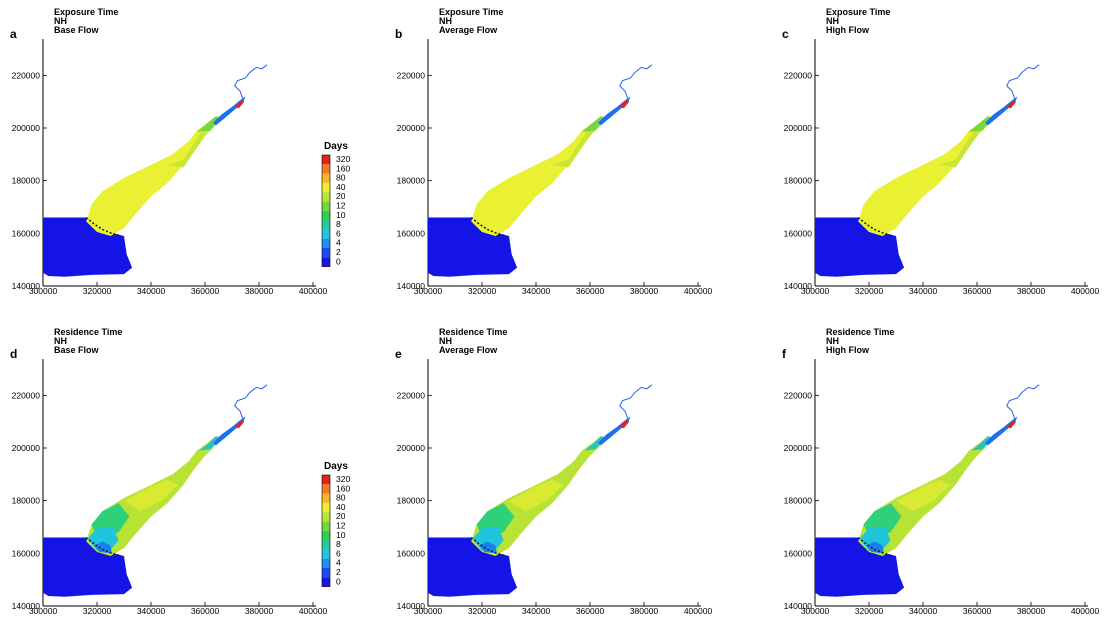 This screenshot has width=1113, height=625. I want to click on panel-title-line: Base Flow, so click(76, 30).